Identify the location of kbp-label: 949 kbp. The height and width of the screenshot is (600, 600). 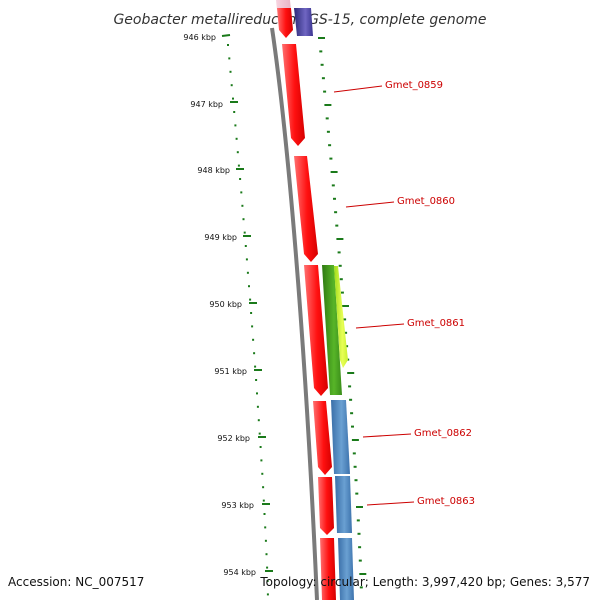
(220, 237).